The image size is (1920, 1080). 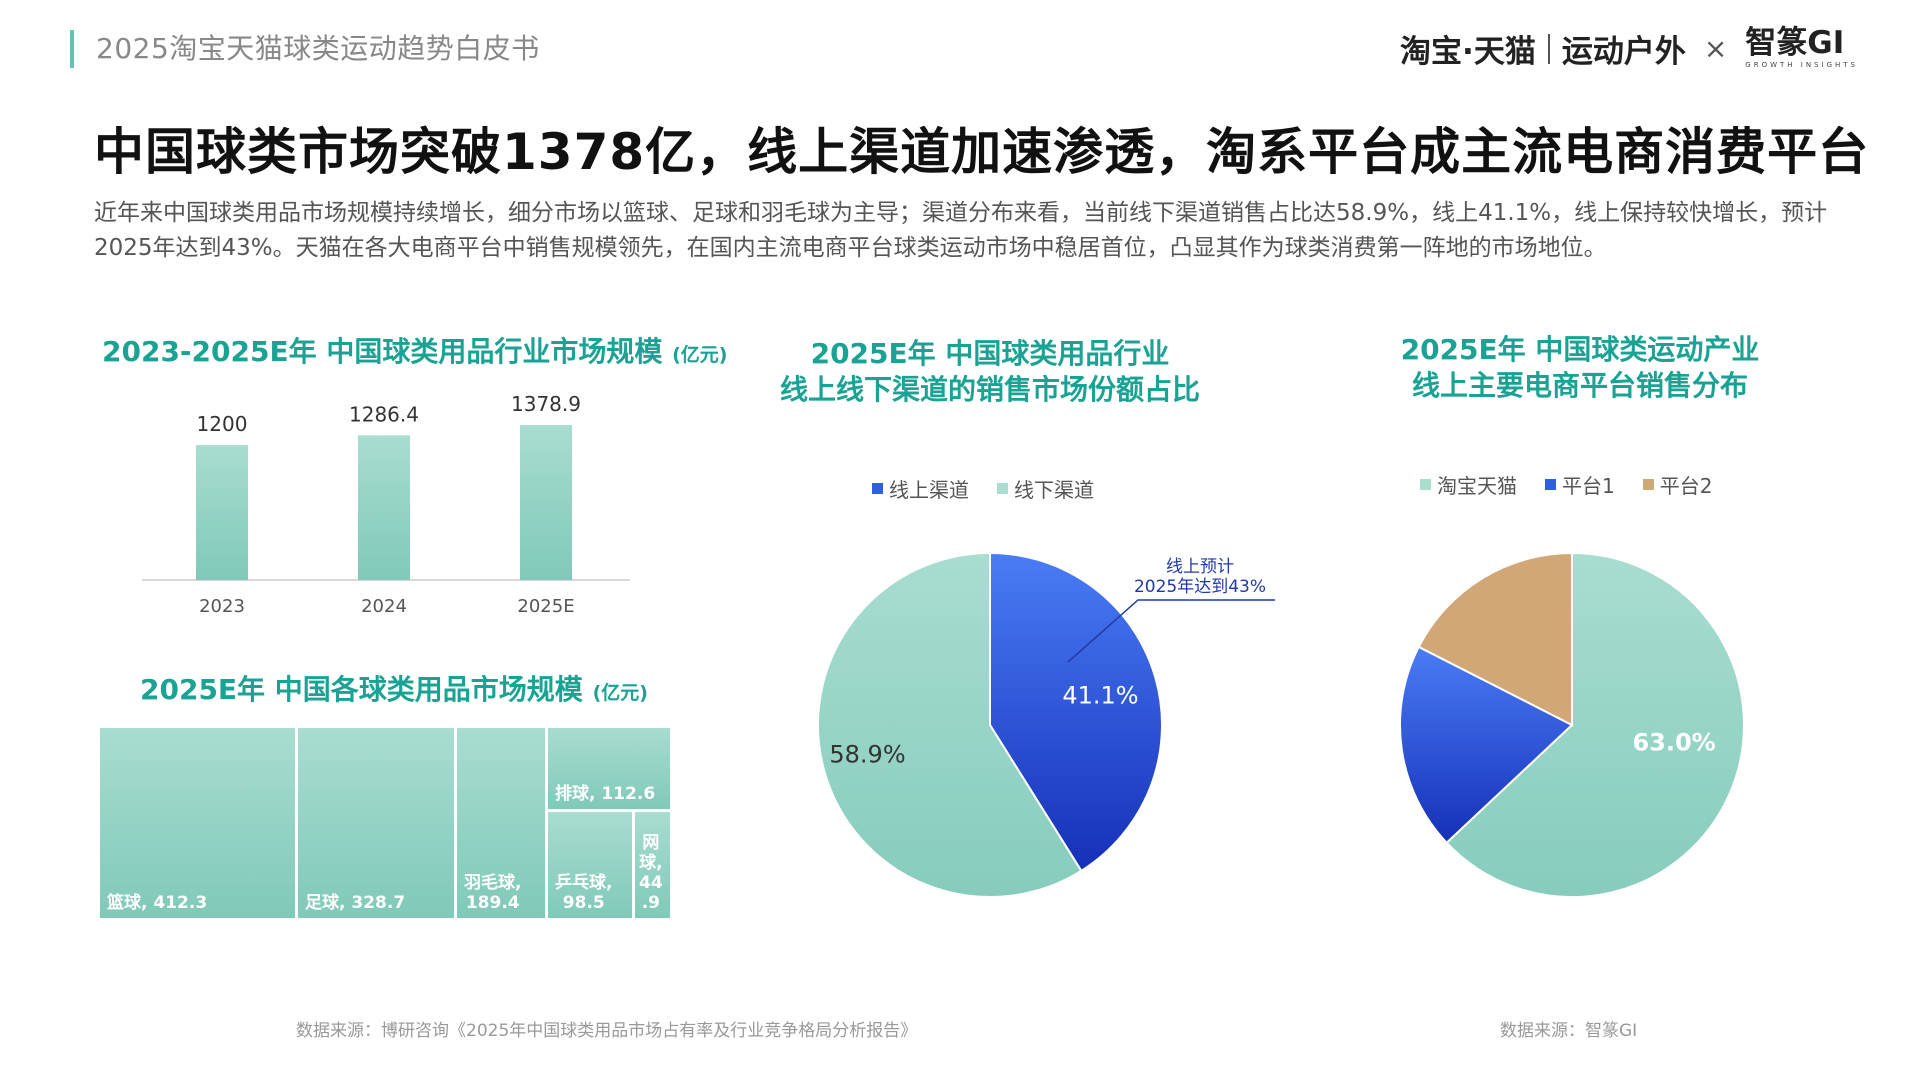 I want to click on legend-label-platform2: 平台2, so click(x=1686, y=486).